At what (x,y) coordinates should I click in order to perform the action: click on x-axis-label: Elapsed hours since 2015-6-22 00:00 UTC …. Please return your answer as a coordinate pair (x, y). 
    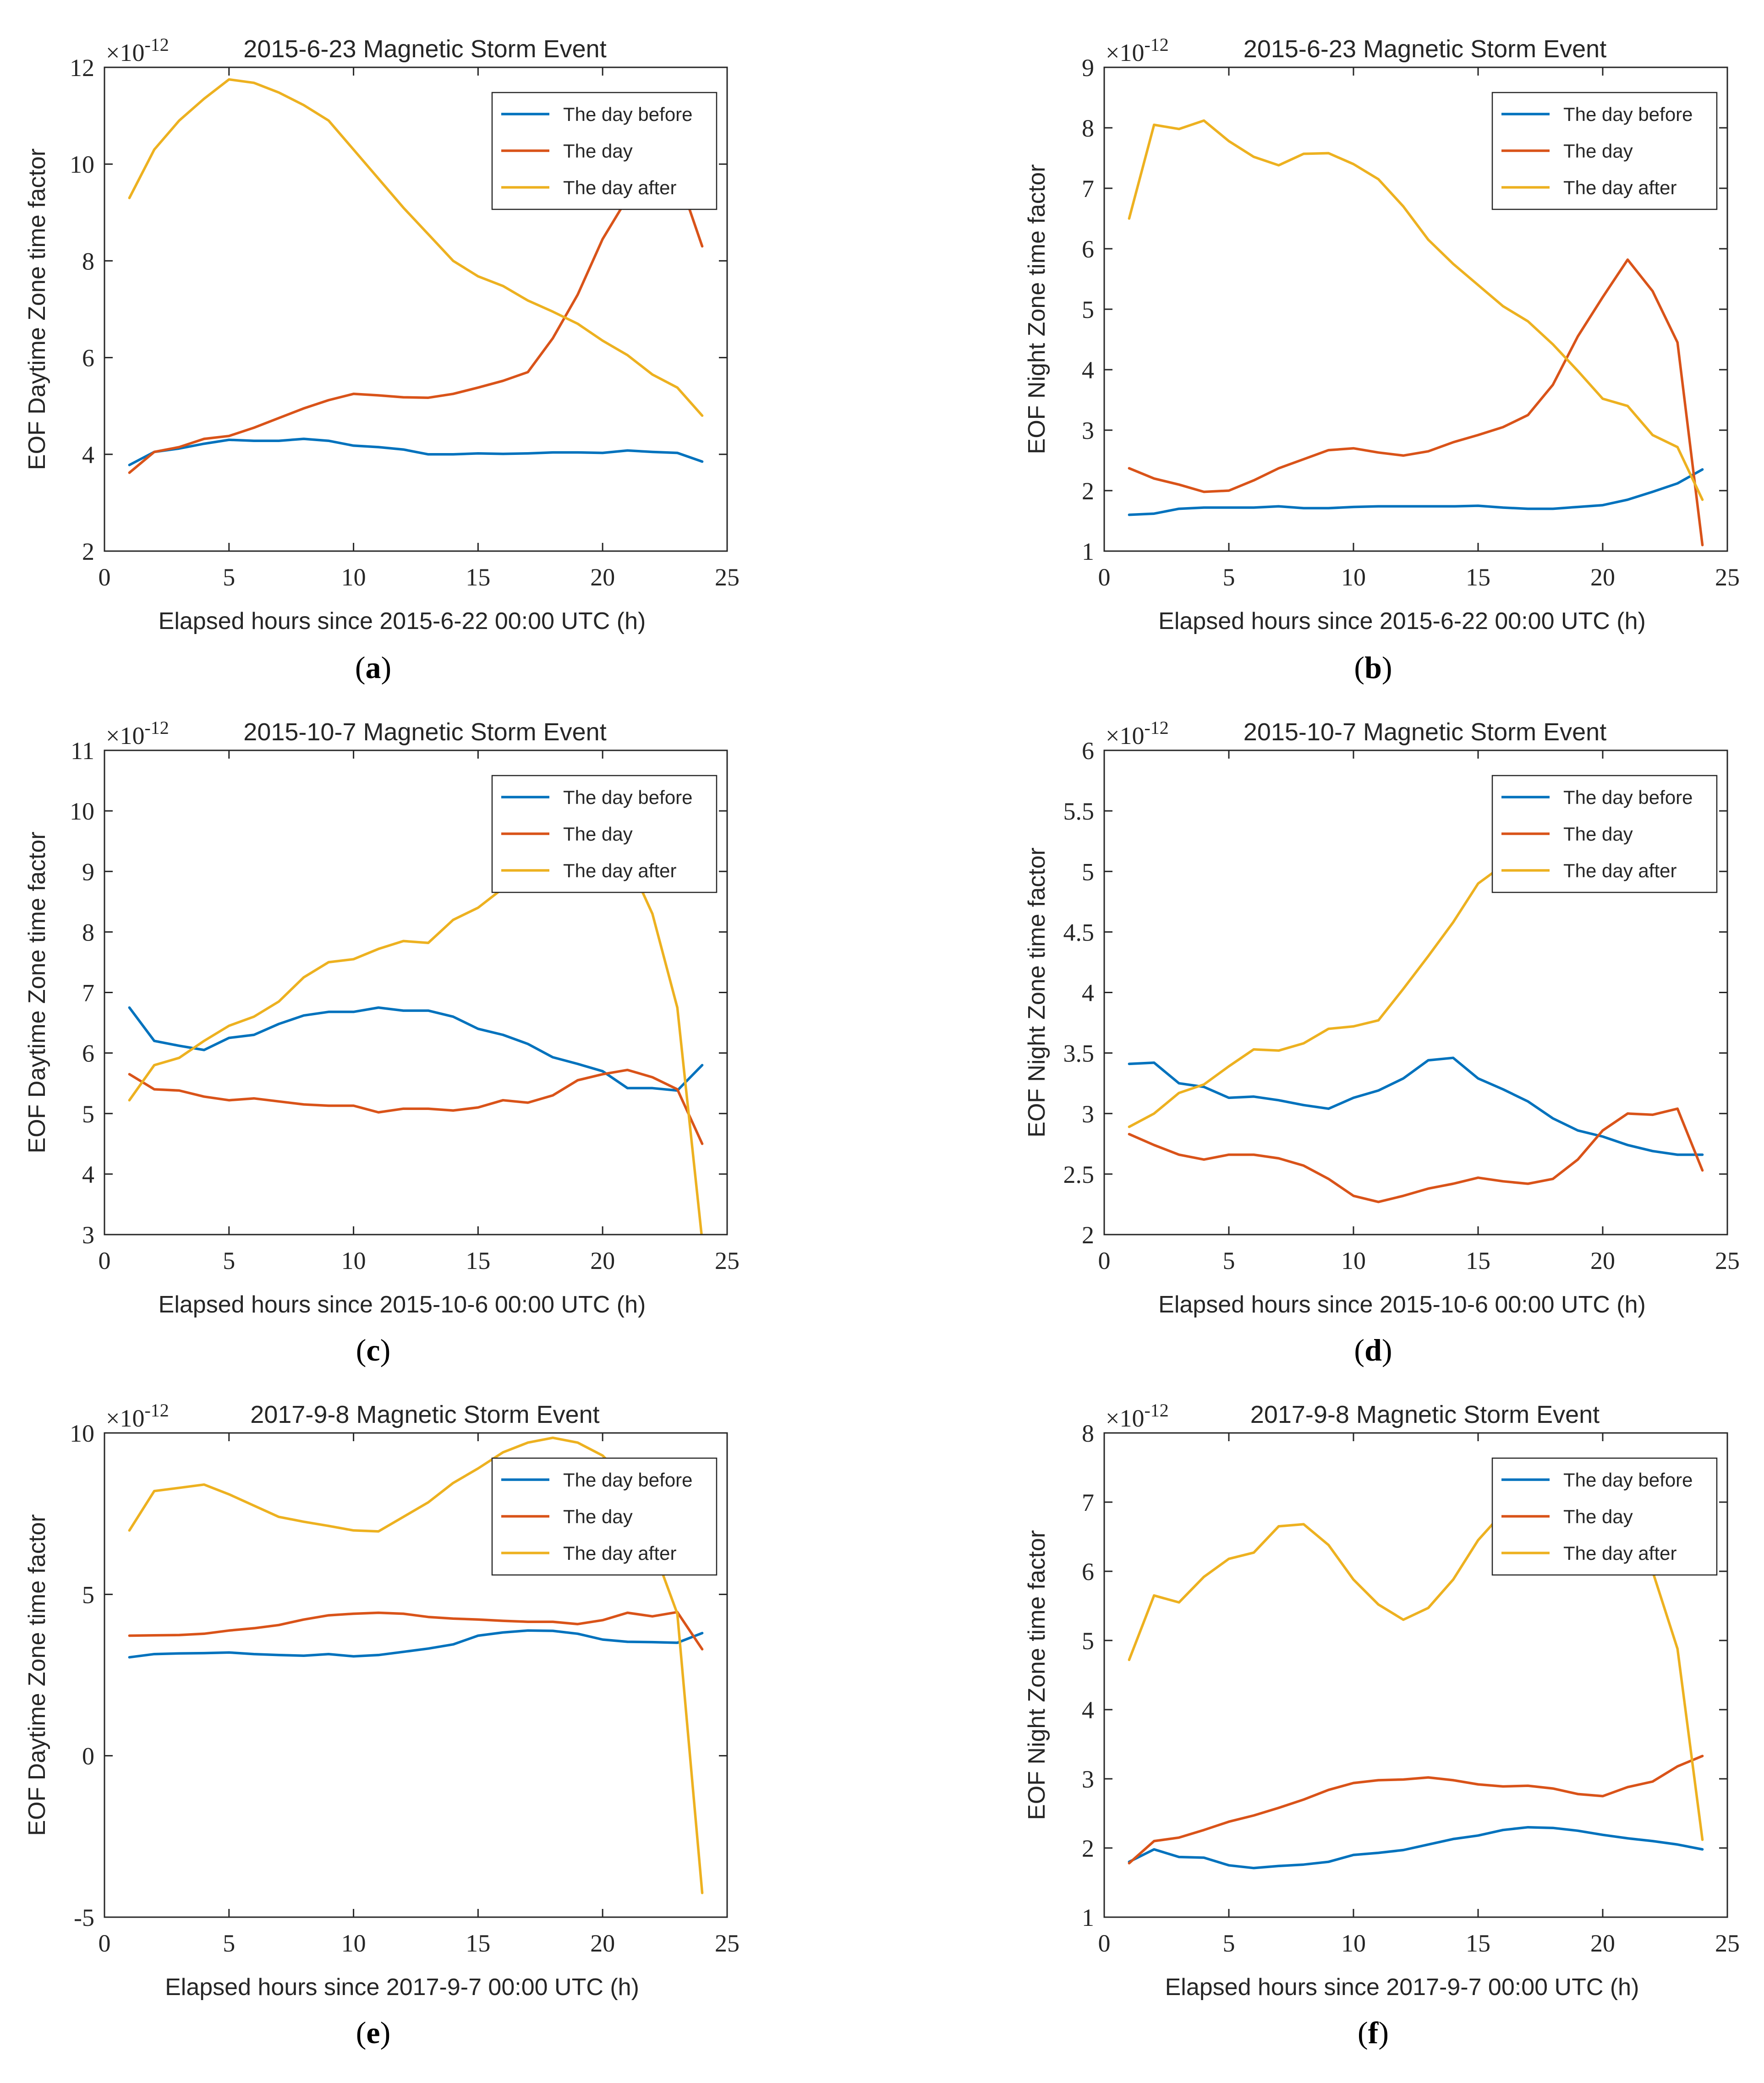
    Looking at the image, I should click on (1402, 621).